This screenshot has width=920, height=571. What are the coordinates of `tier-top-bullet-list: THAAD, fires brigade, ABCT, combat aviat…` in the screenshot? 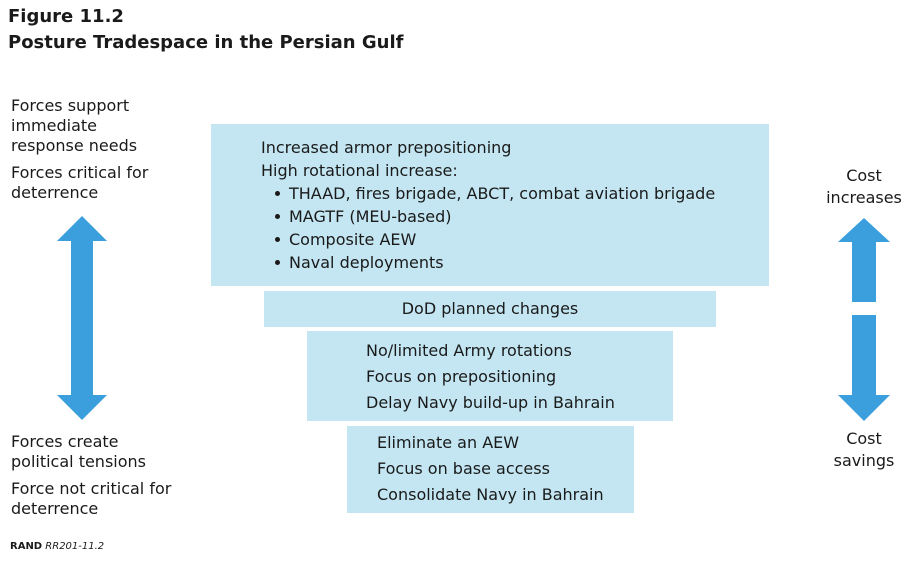 It's located at (515, 228).